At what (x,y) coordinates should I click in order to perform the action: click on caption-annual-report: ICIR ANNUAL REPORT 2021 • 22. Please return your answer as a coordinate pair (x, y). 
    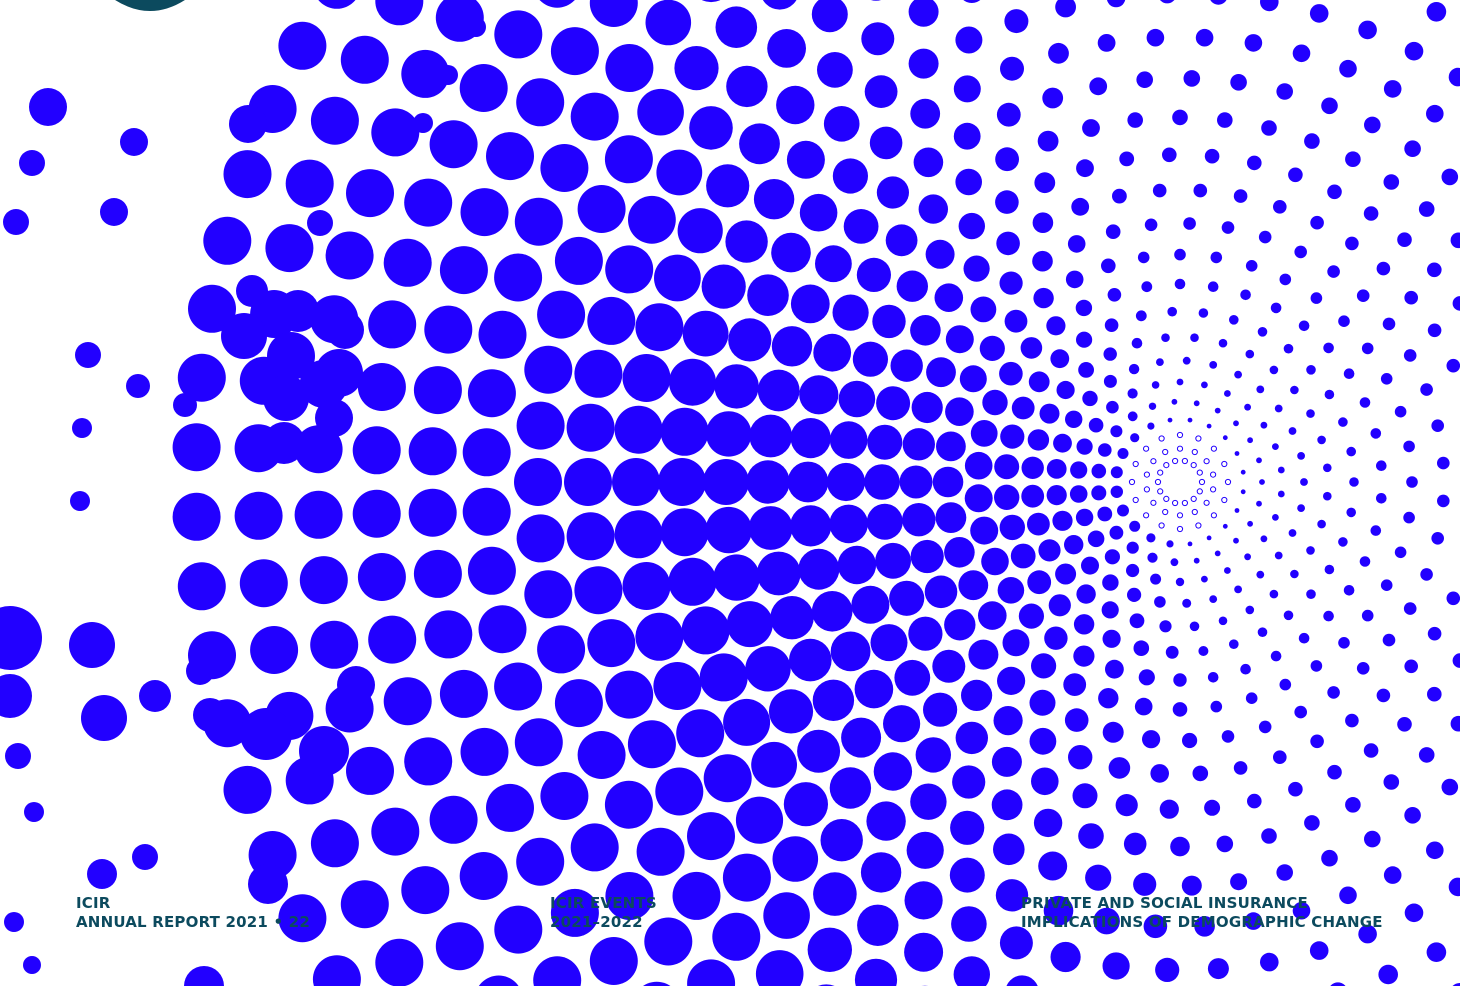
    Looking at the image, I should click on (193, 913).